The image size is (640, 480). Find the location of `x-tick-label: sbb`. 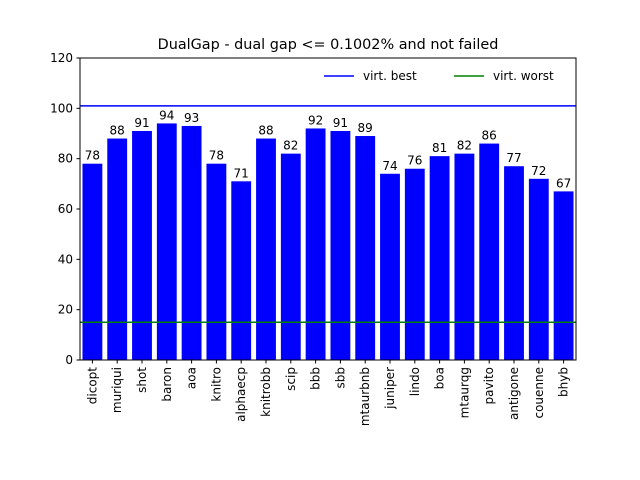

x-tick-label: sbb is located at coordinates (340, 378).